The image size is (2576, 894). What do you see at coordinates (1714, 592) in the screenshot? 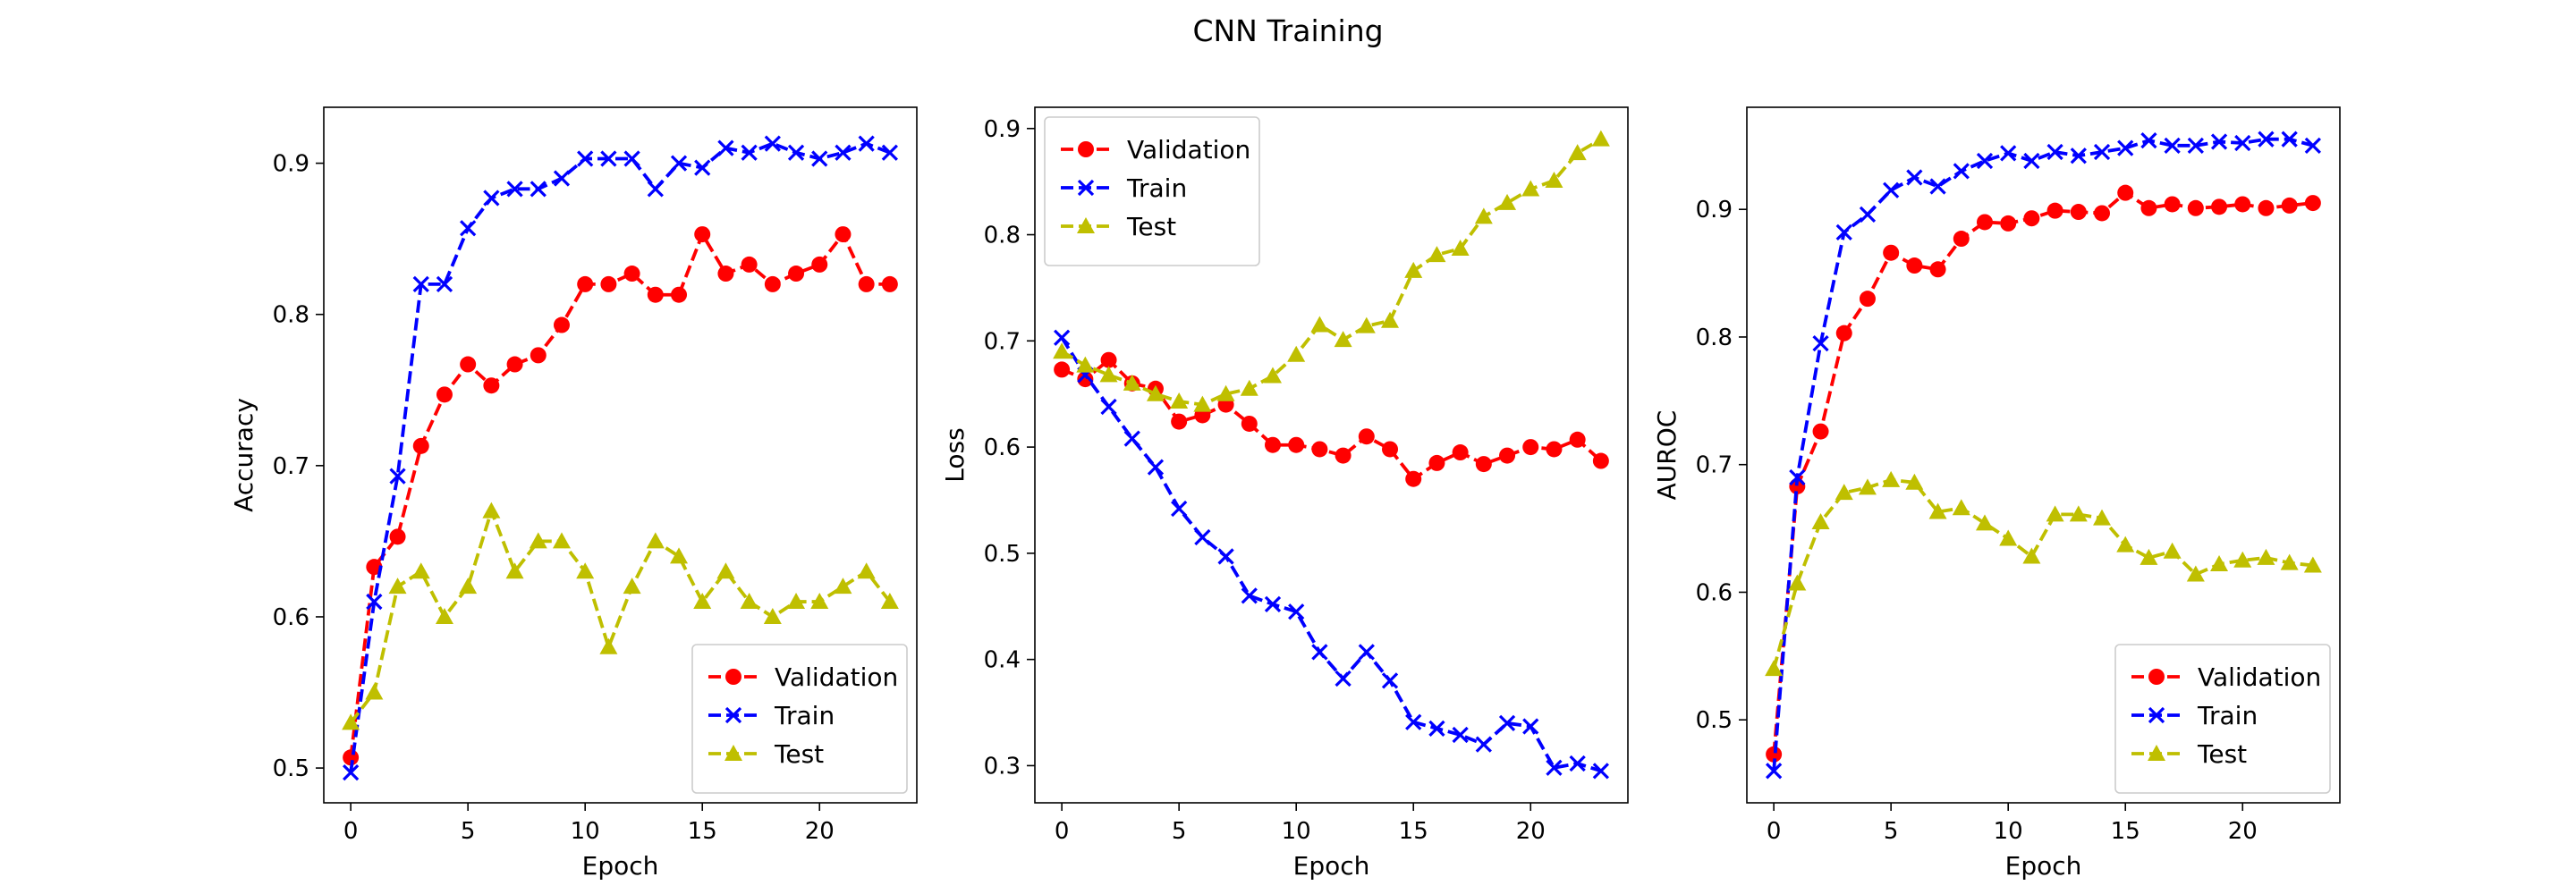
I see `y-tick-label: 0.6` at bounding box center [1714, 592].